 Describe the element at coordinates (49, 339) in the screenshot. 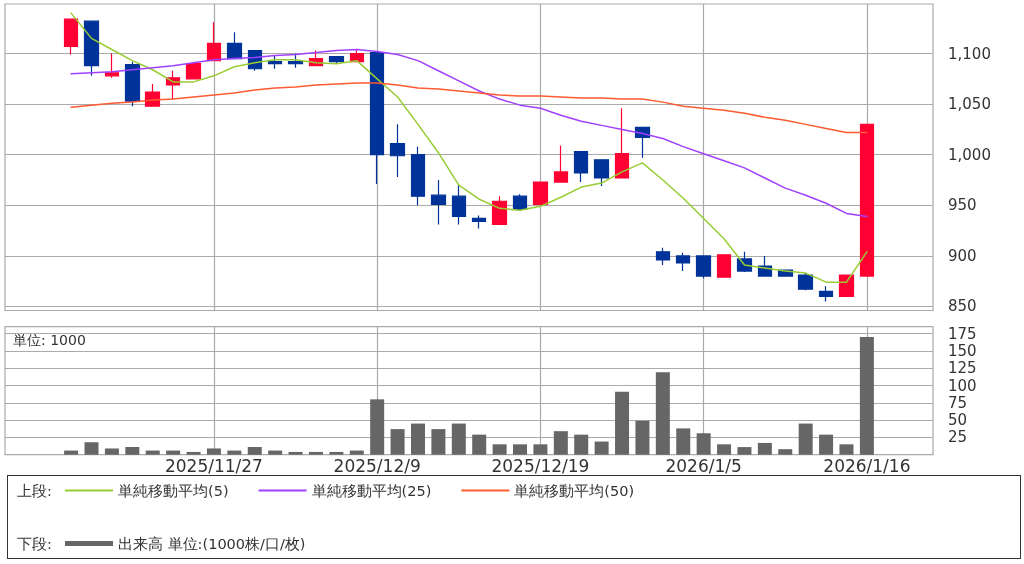

I see `annotation: 単位: 1000` at that location.